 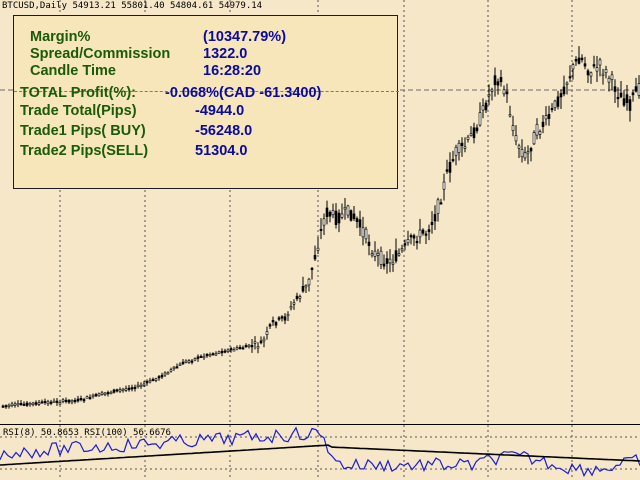 What do you see at coordinates (100, 54) in the screenshot?
I see `spread-label: Spread/Commission` at bounding box center [100, 54].